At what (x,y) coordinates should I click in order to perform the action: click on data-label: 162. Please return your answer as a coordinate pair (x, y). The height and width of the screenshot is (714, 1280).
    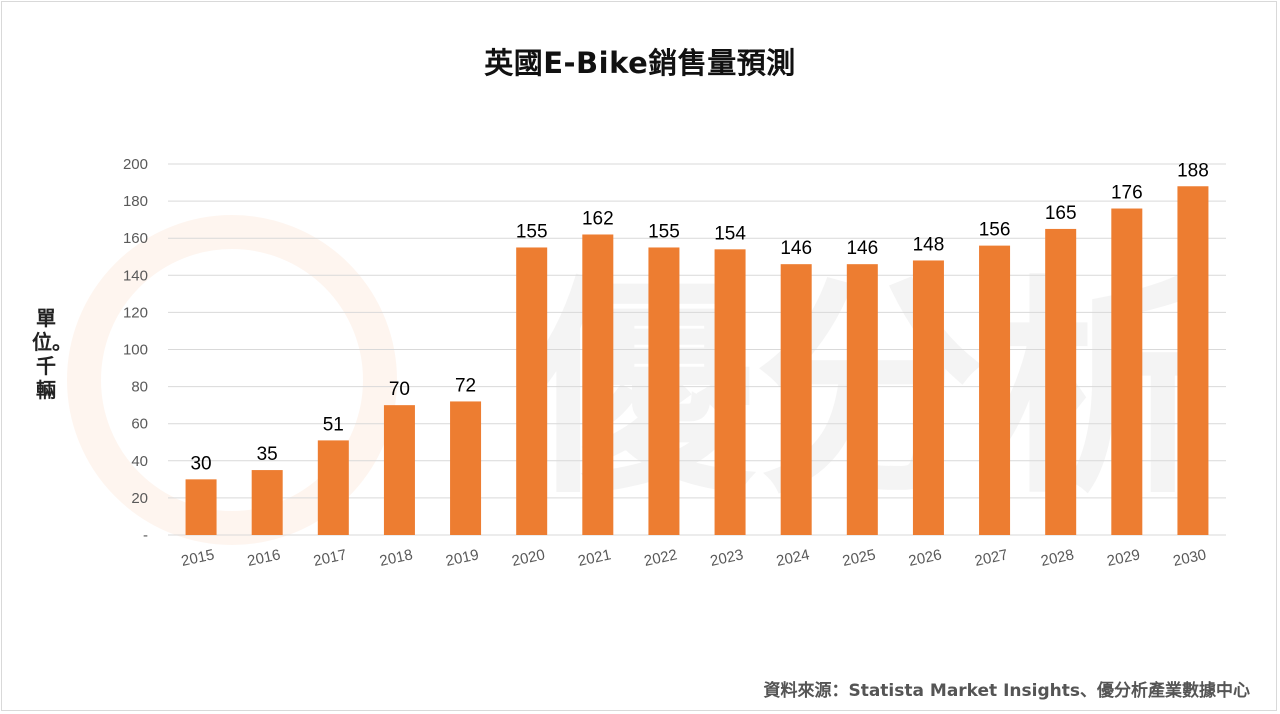
    Looking at the image, I should click on (598, 218).